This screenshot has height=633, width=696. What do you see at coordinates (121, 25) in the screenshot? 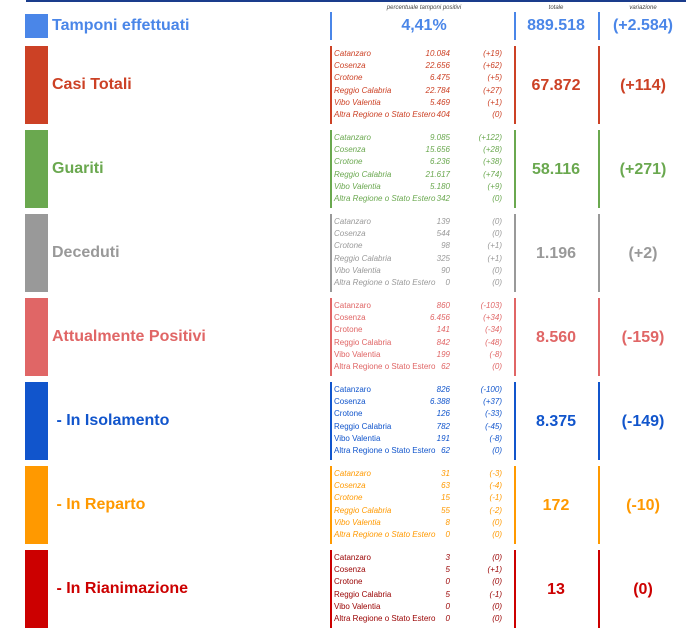
I see `tamponi-label: Tamponi effettuati` at bounding box center [121, 25].